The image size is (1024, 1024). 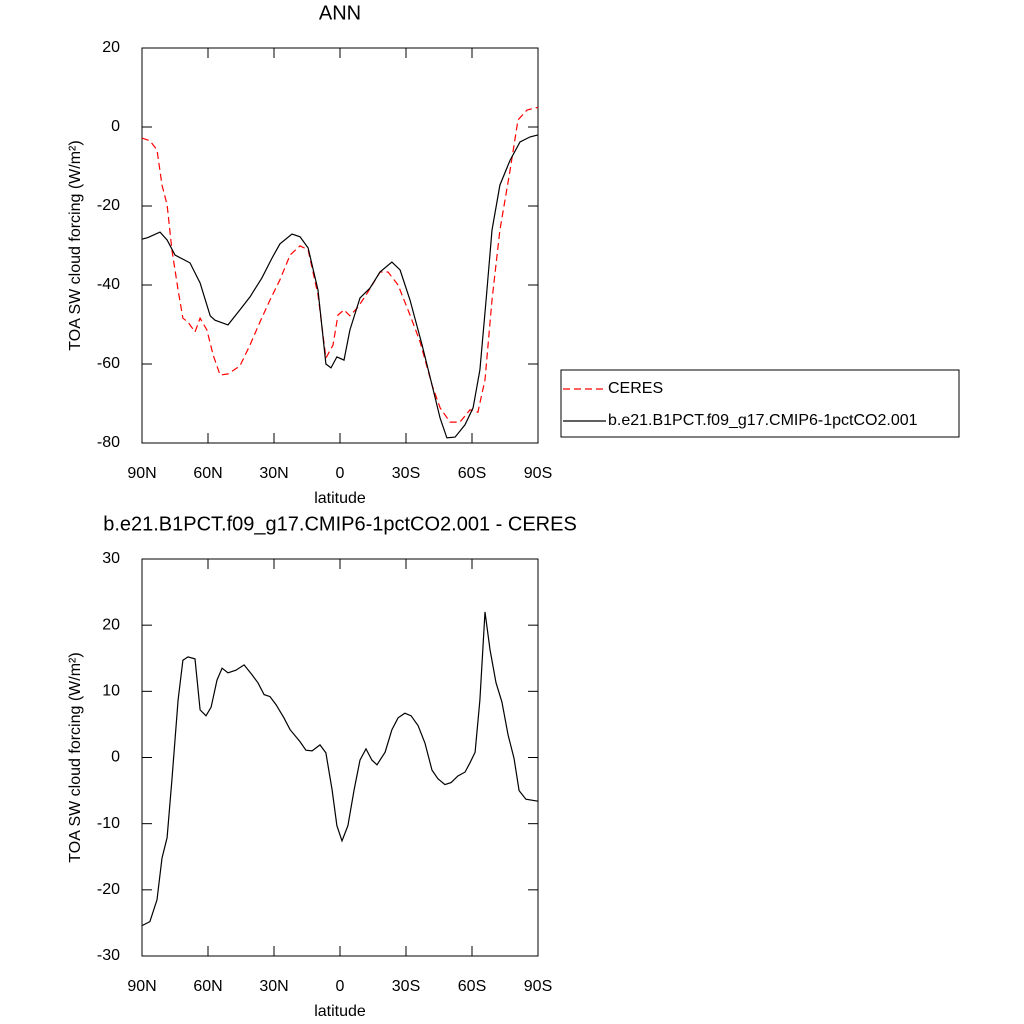 What do you see at coordinates (108, 955) in the screenshot?
I see `y-tick-label: -30` at bounding box center [108, 955].